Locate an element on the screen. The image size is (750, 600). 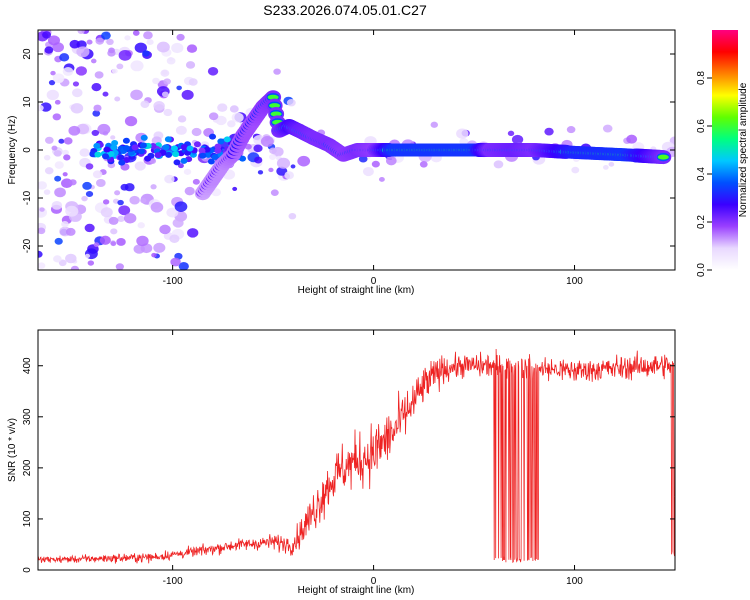
ridge-core is located at coordinates (663, 157).